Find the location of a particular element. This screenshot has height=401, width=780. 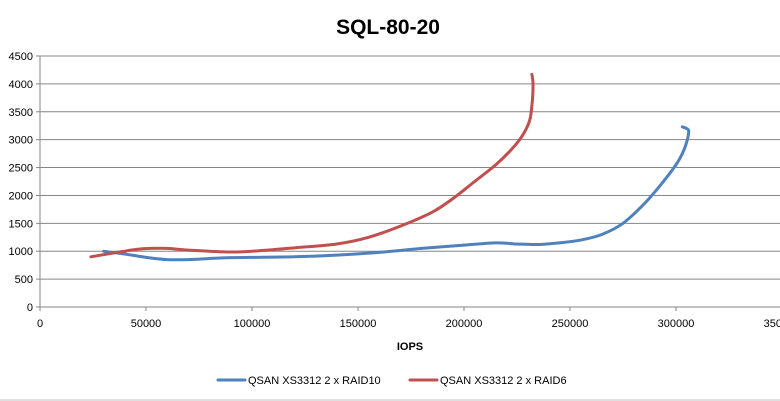

x-tick-label: 200000 is located at coordinates (464, 324).